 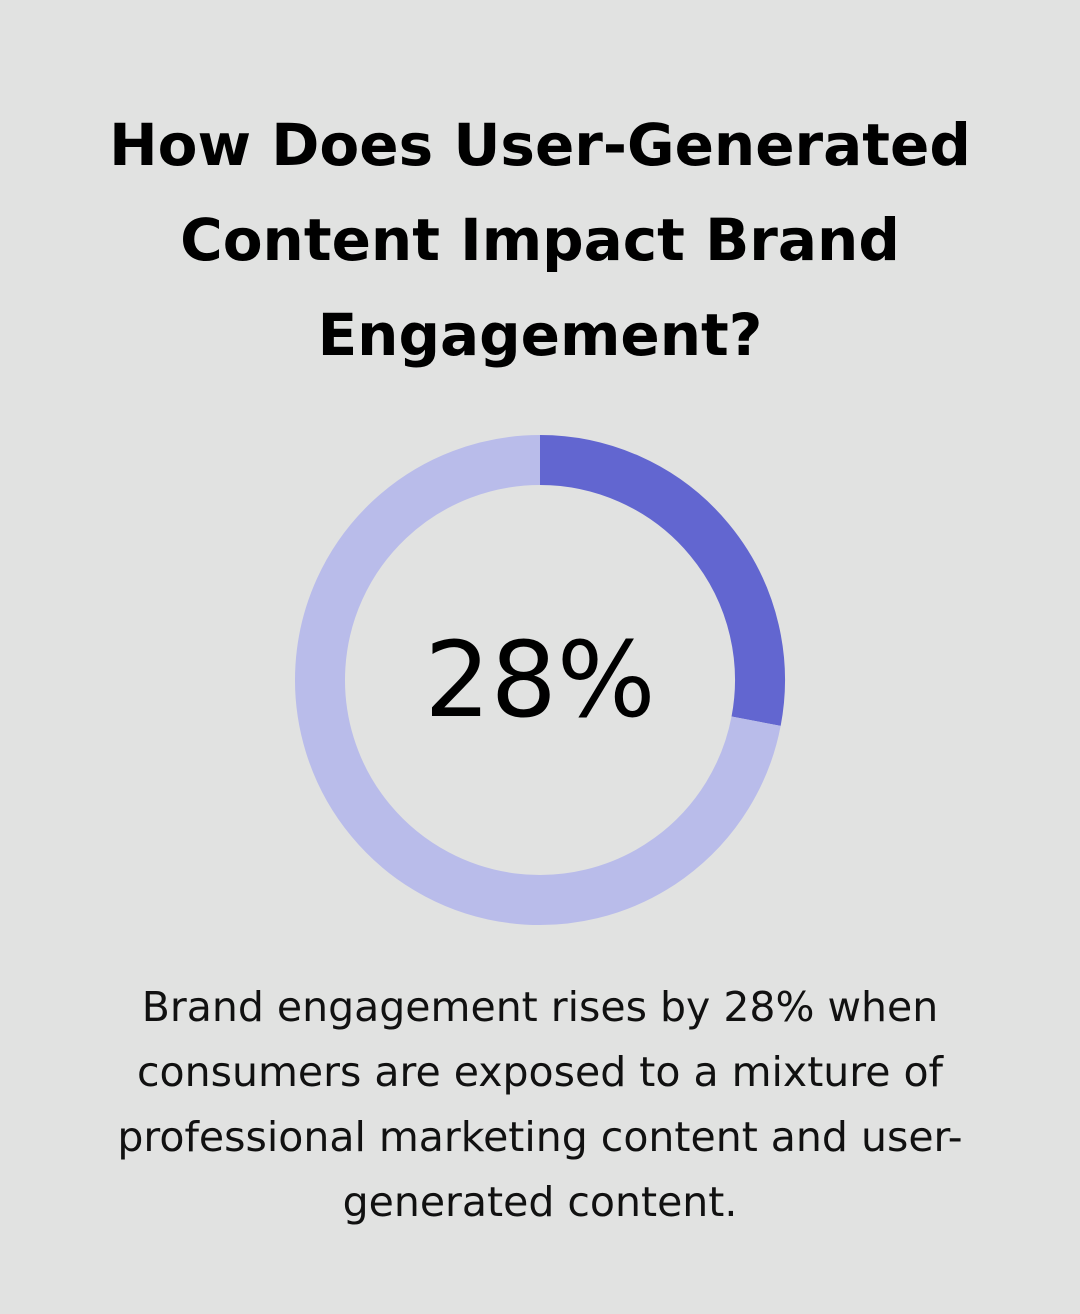 What do you see at coordinates (662, 580) in the screenshot?
I see `donut-segment` at bounding box center [662, 580].